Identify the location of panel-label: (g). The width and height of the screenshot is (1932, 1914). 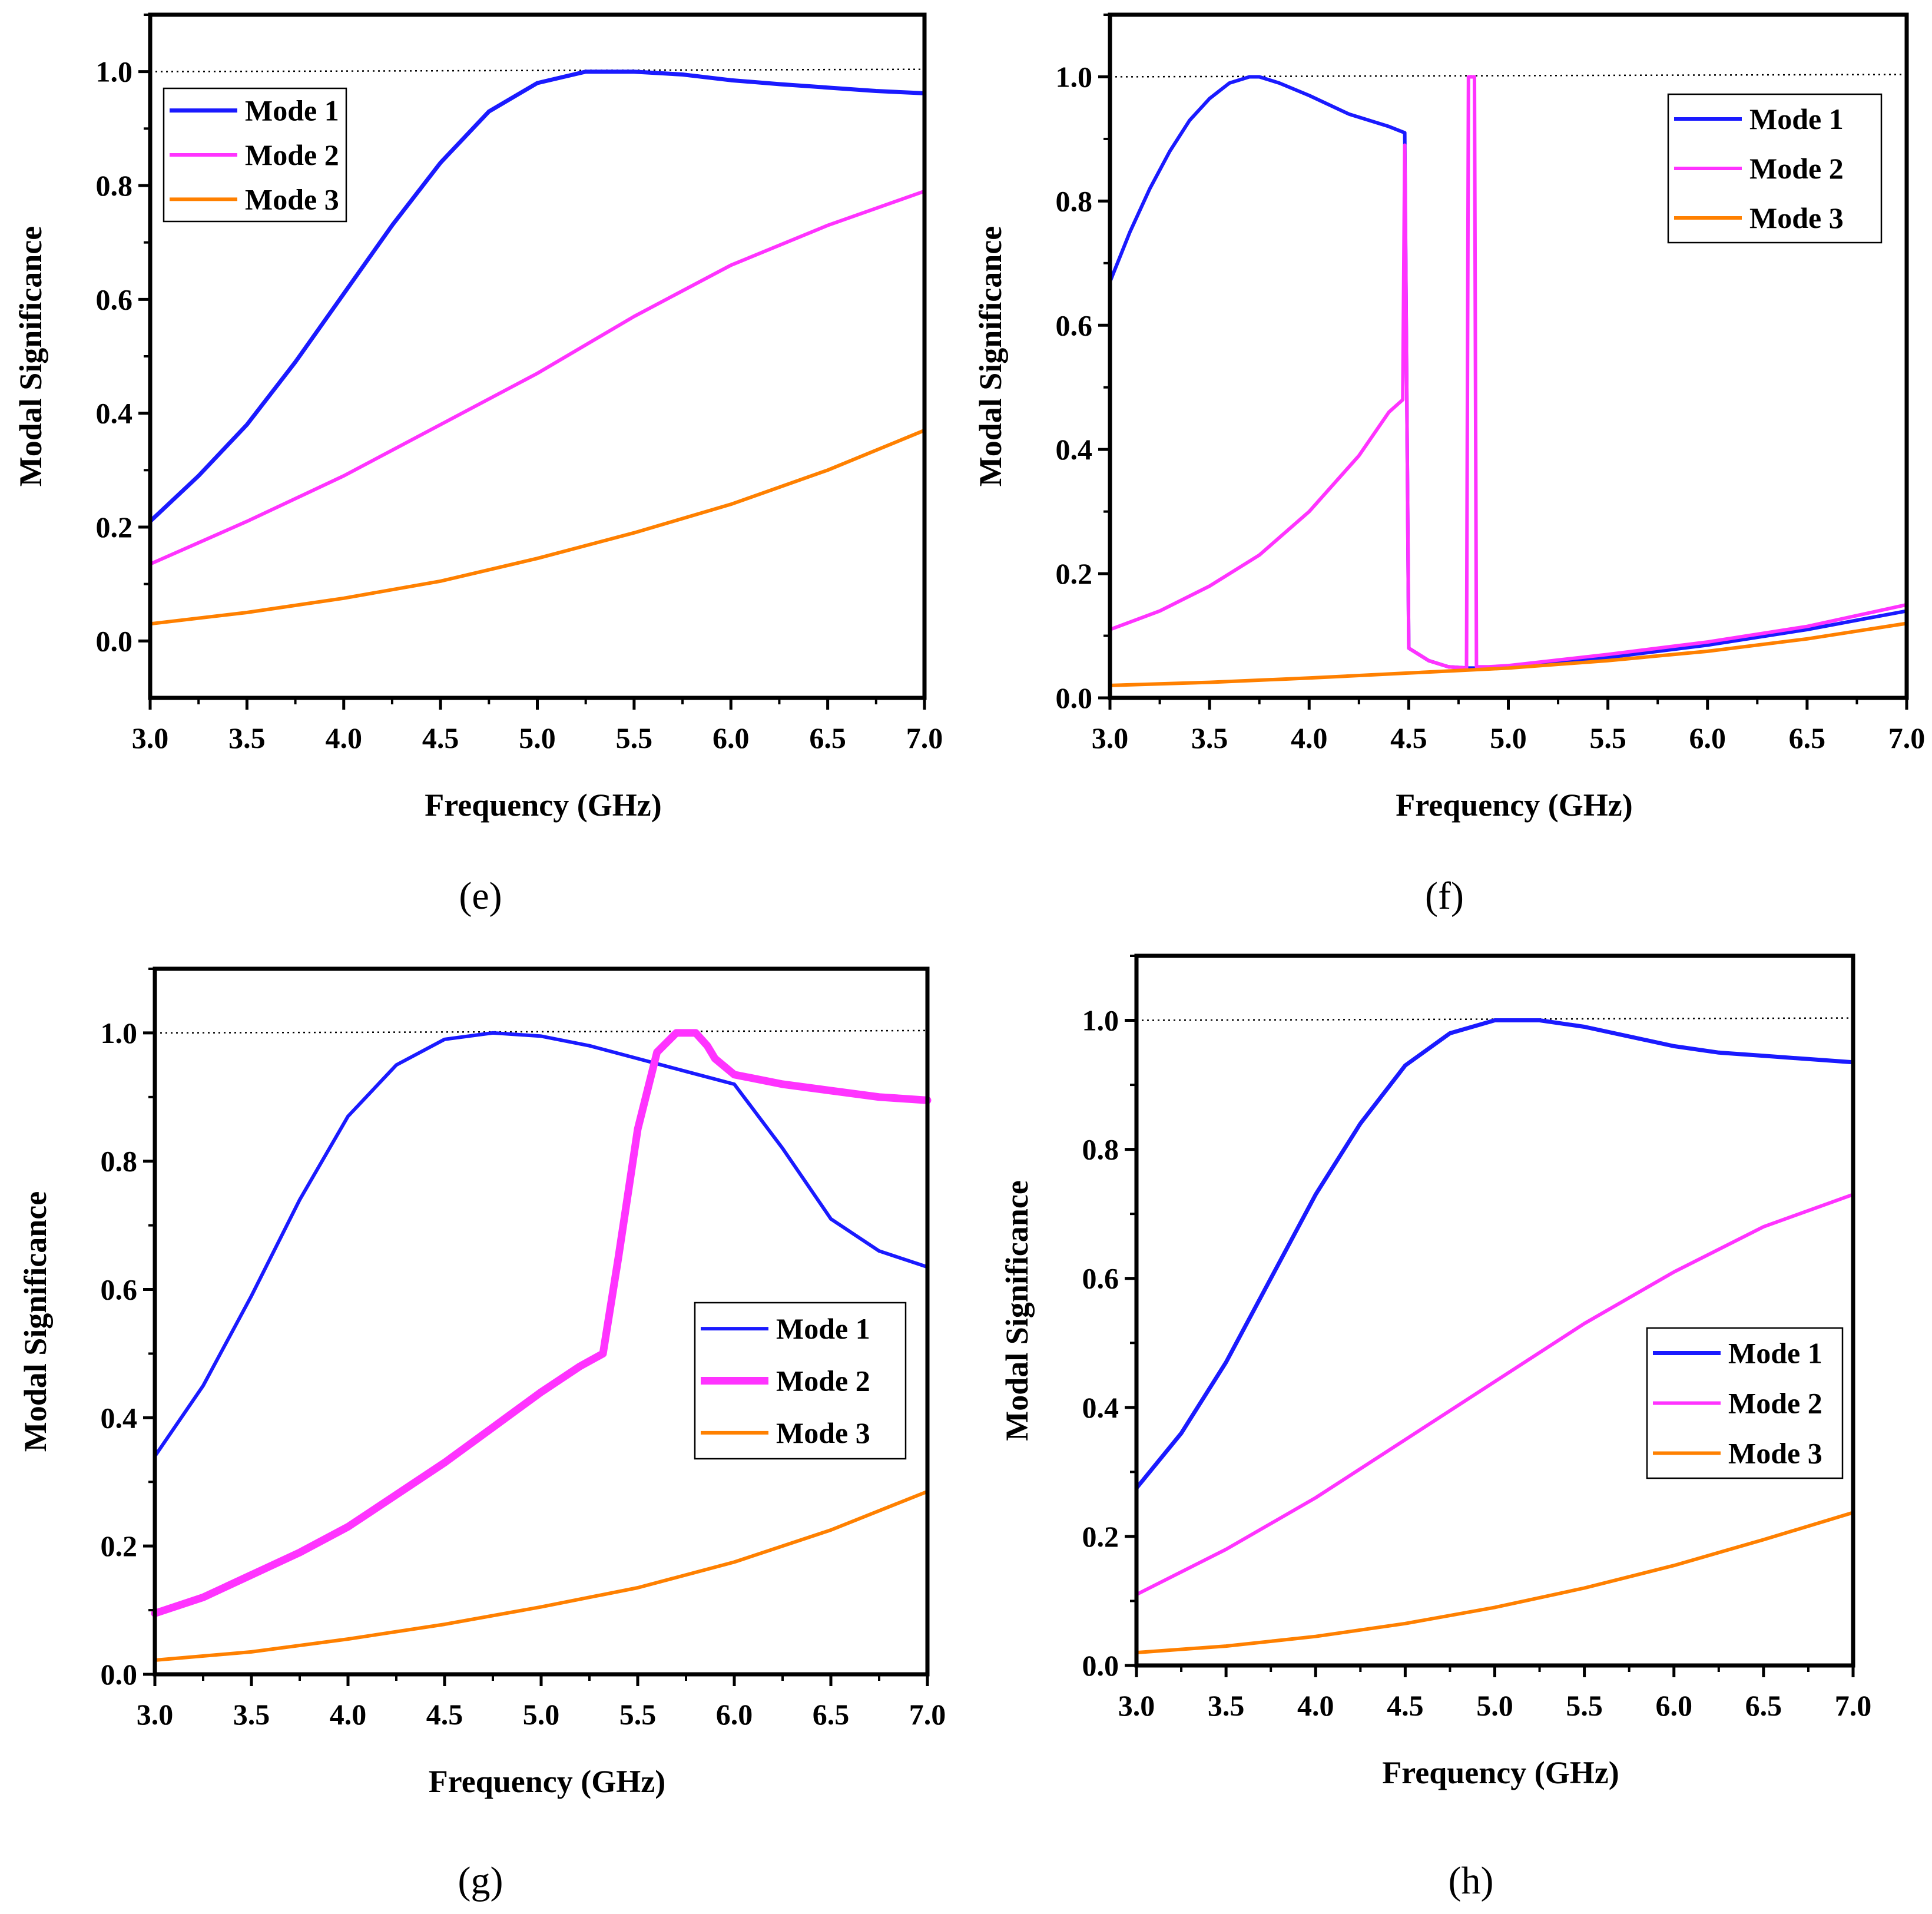
(480, 1880).